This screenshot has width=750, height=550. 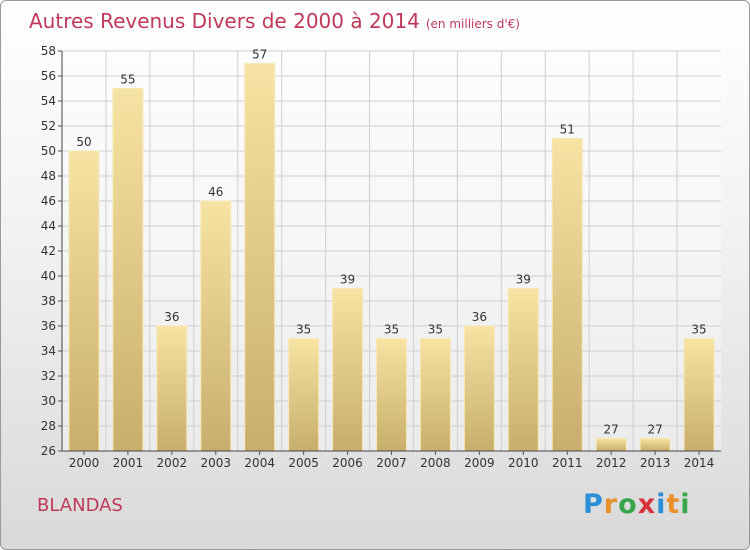 I want to click on y-tick-label: 54, so click(x=48, y=101).